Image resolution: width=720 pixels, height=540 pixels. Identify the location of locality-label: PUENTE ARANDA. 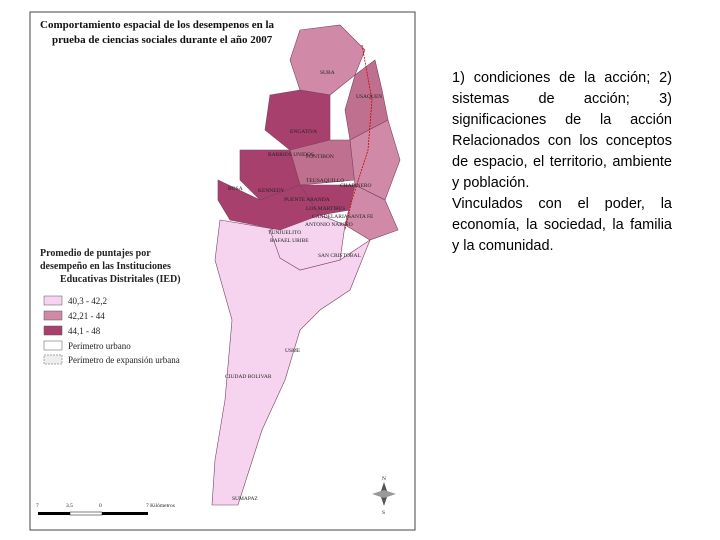
(307, 200).